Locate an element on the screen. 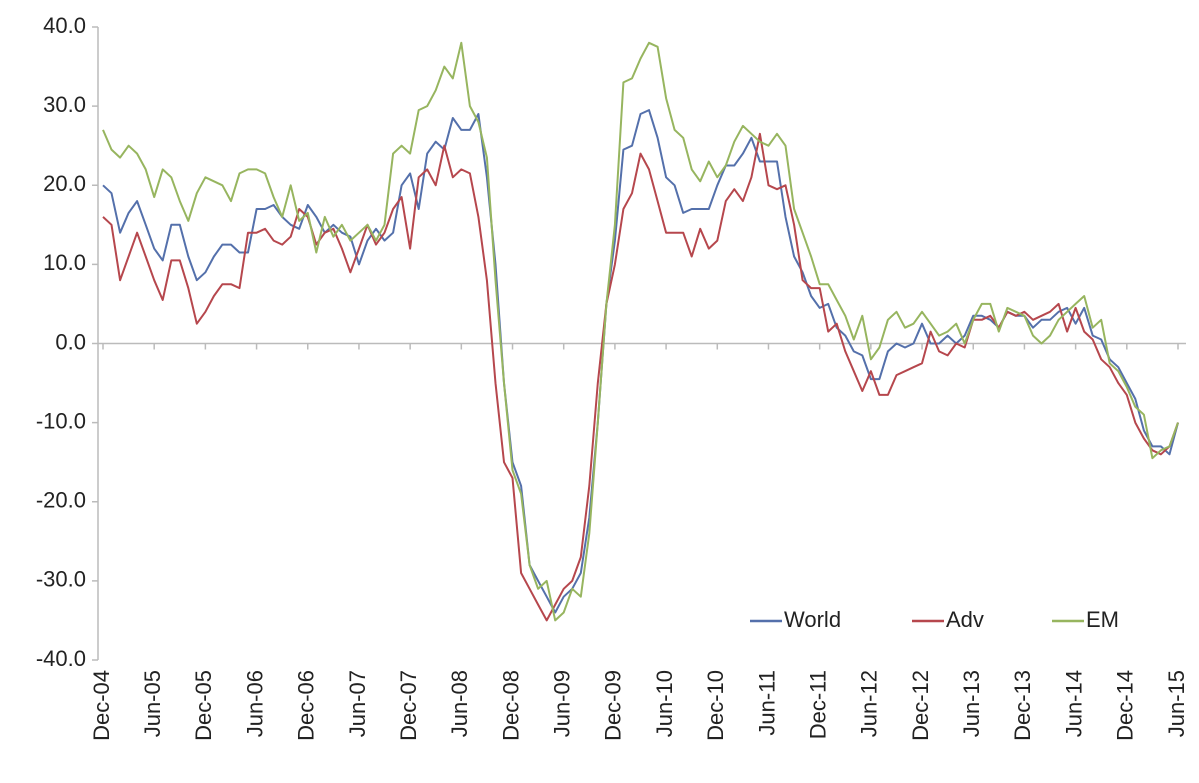  y-tick-label: 0.0 is located at coordinates (70, 341).